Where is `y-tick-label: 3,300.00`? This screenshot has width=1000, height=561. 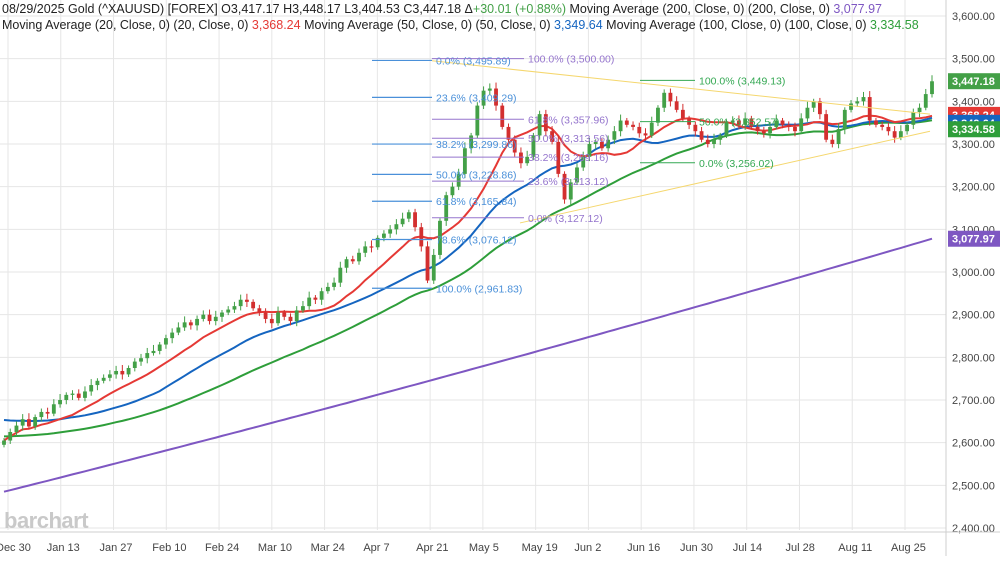
y-tick-label: 3,300.00 is located at coordinates (973, 145).